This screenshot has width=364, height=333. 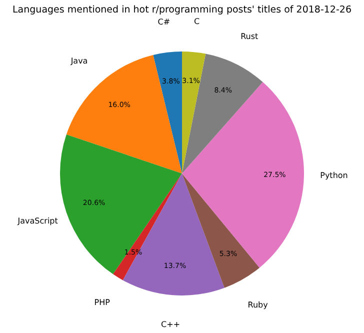 What do you see at coordinates (249, 37) in the screenshot?
I see `slice-label: Rust` at bounding box center [249, 37].